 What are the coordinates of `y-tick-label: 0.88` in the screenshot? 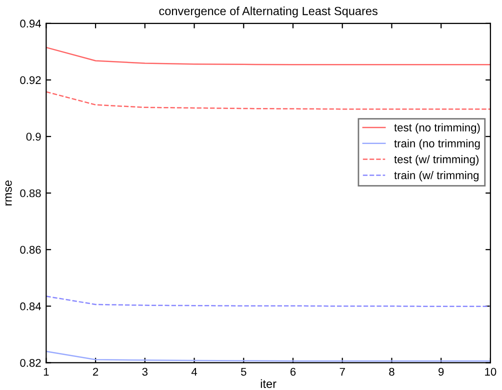 It's located at (30, 193).